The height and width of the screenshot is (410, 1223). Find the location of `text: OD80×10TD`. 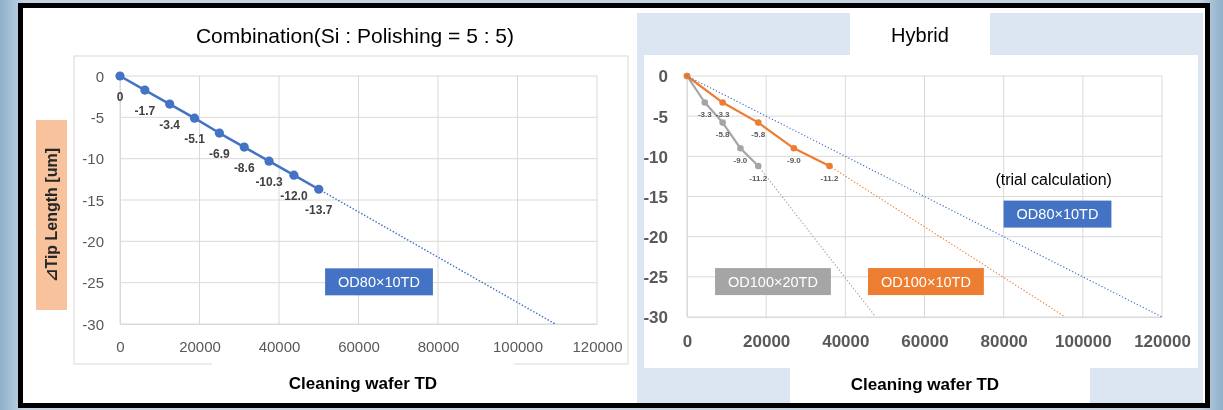

text: OD80×10TD is located at coordinates (379, 281).